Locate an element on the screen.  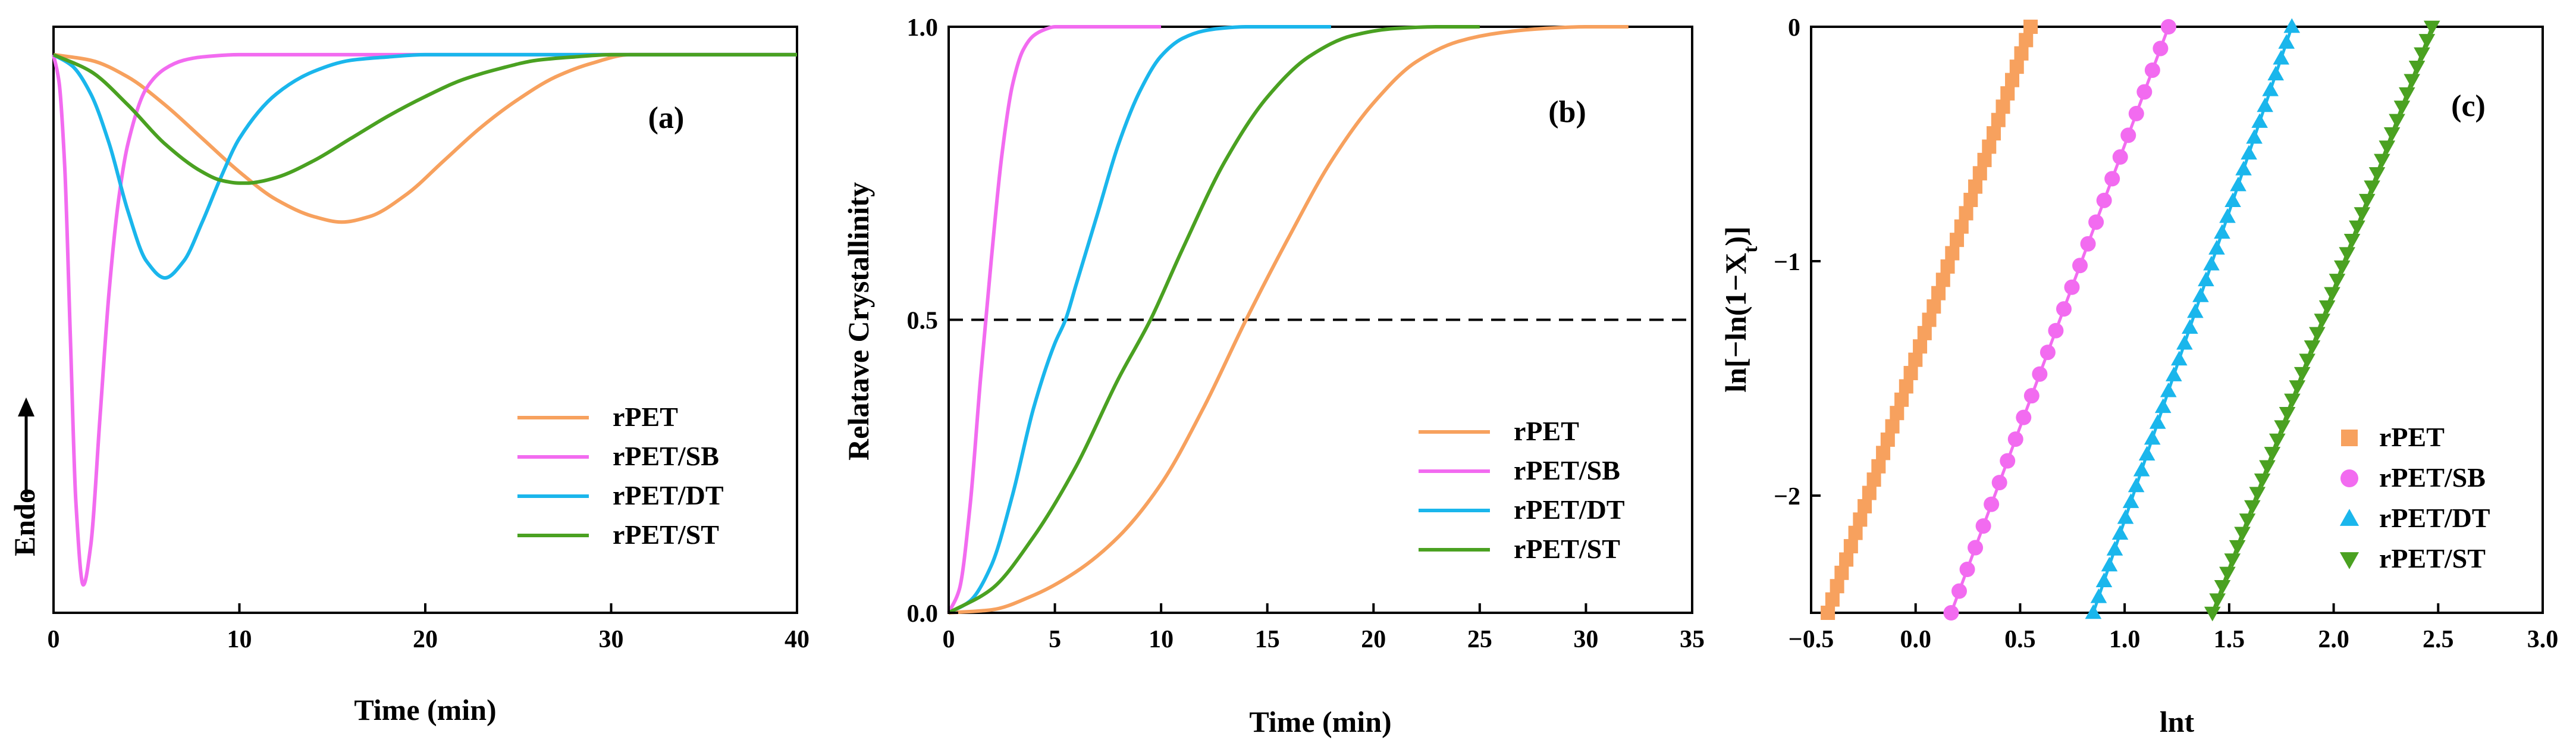
x-tick-label: 30 is located at coordinates (611, 639).